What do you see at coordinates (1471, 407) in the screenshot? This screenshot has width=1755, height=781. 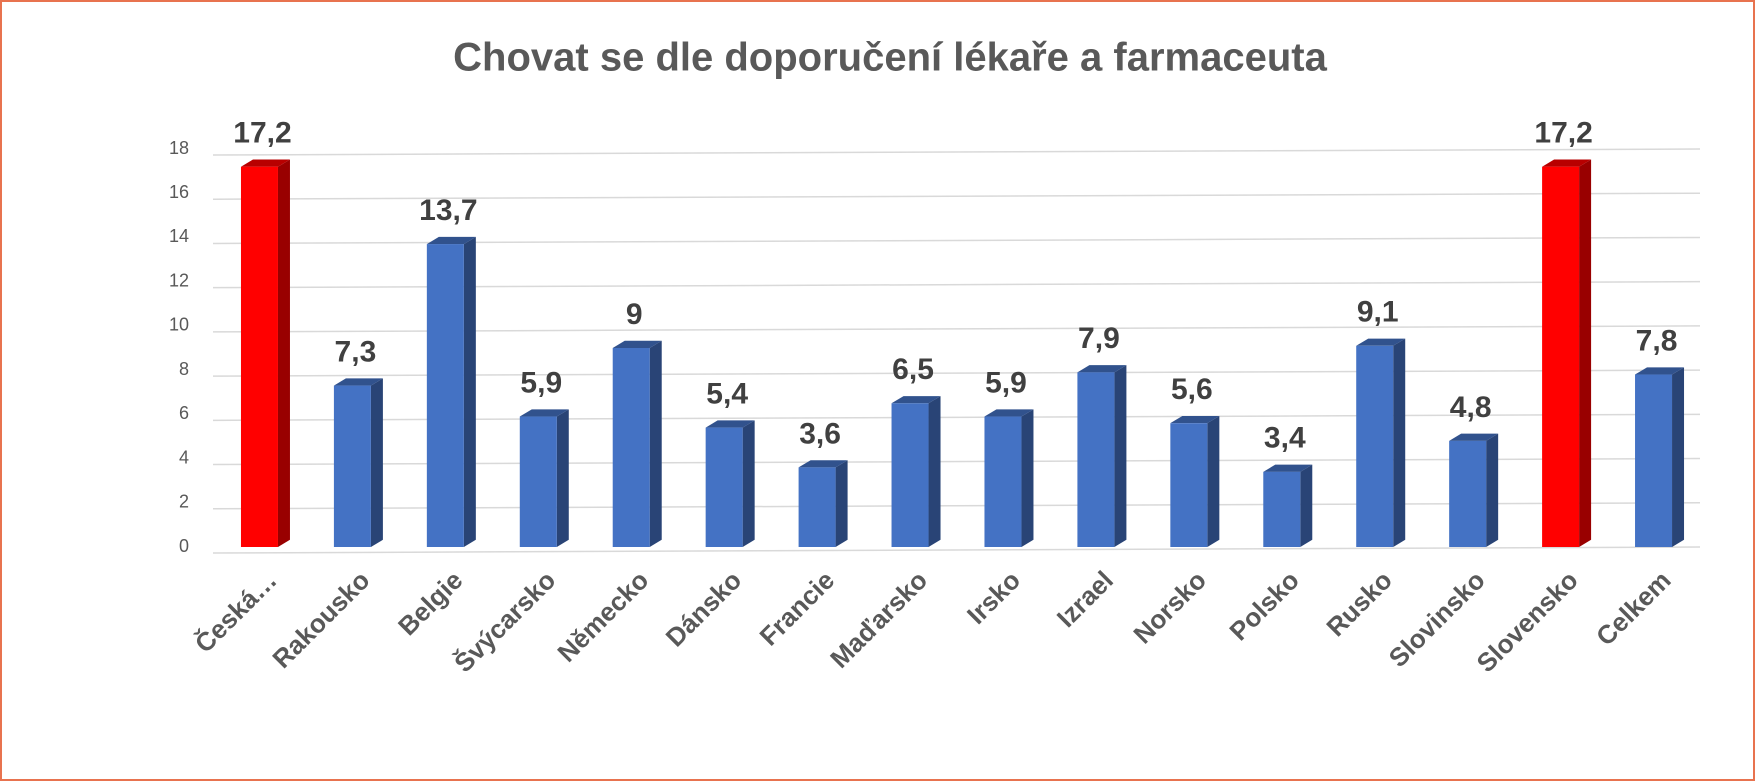 I see `value-label: 4,8` at bounding box center [1471, 407].